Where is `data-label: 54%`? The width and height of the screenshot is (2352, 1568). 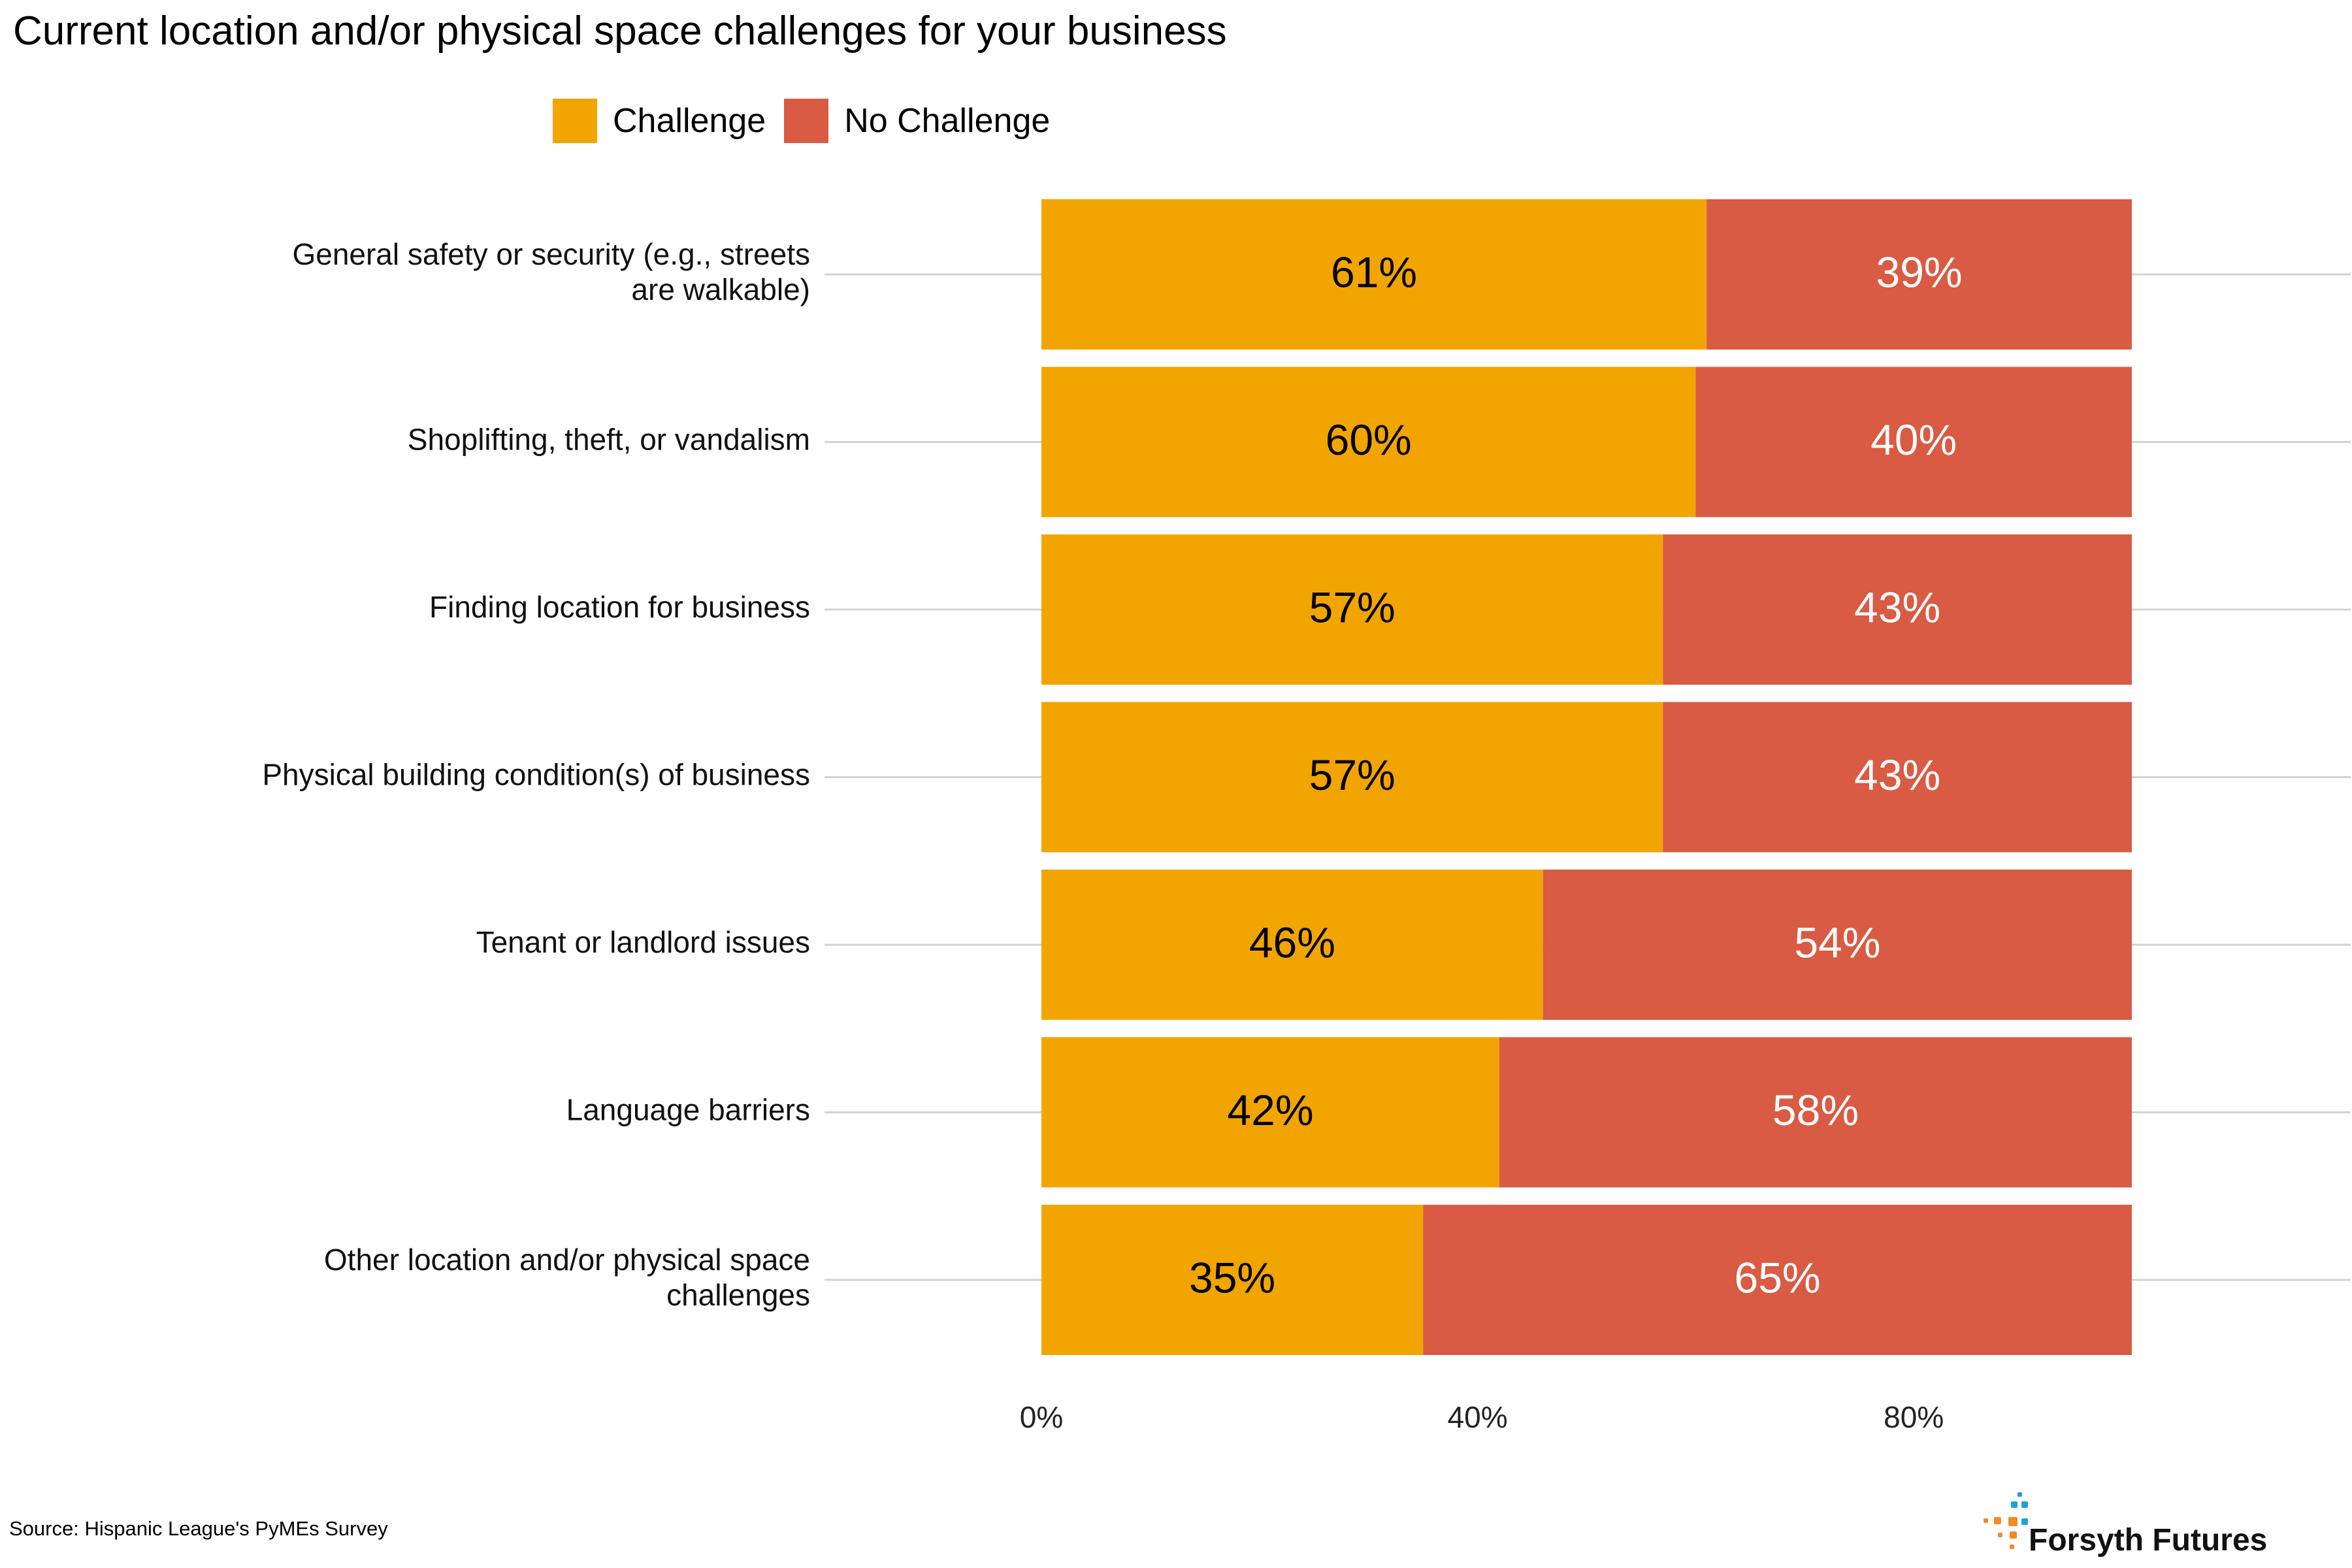 data-label: 54% is located at coordinates (1837, 942).